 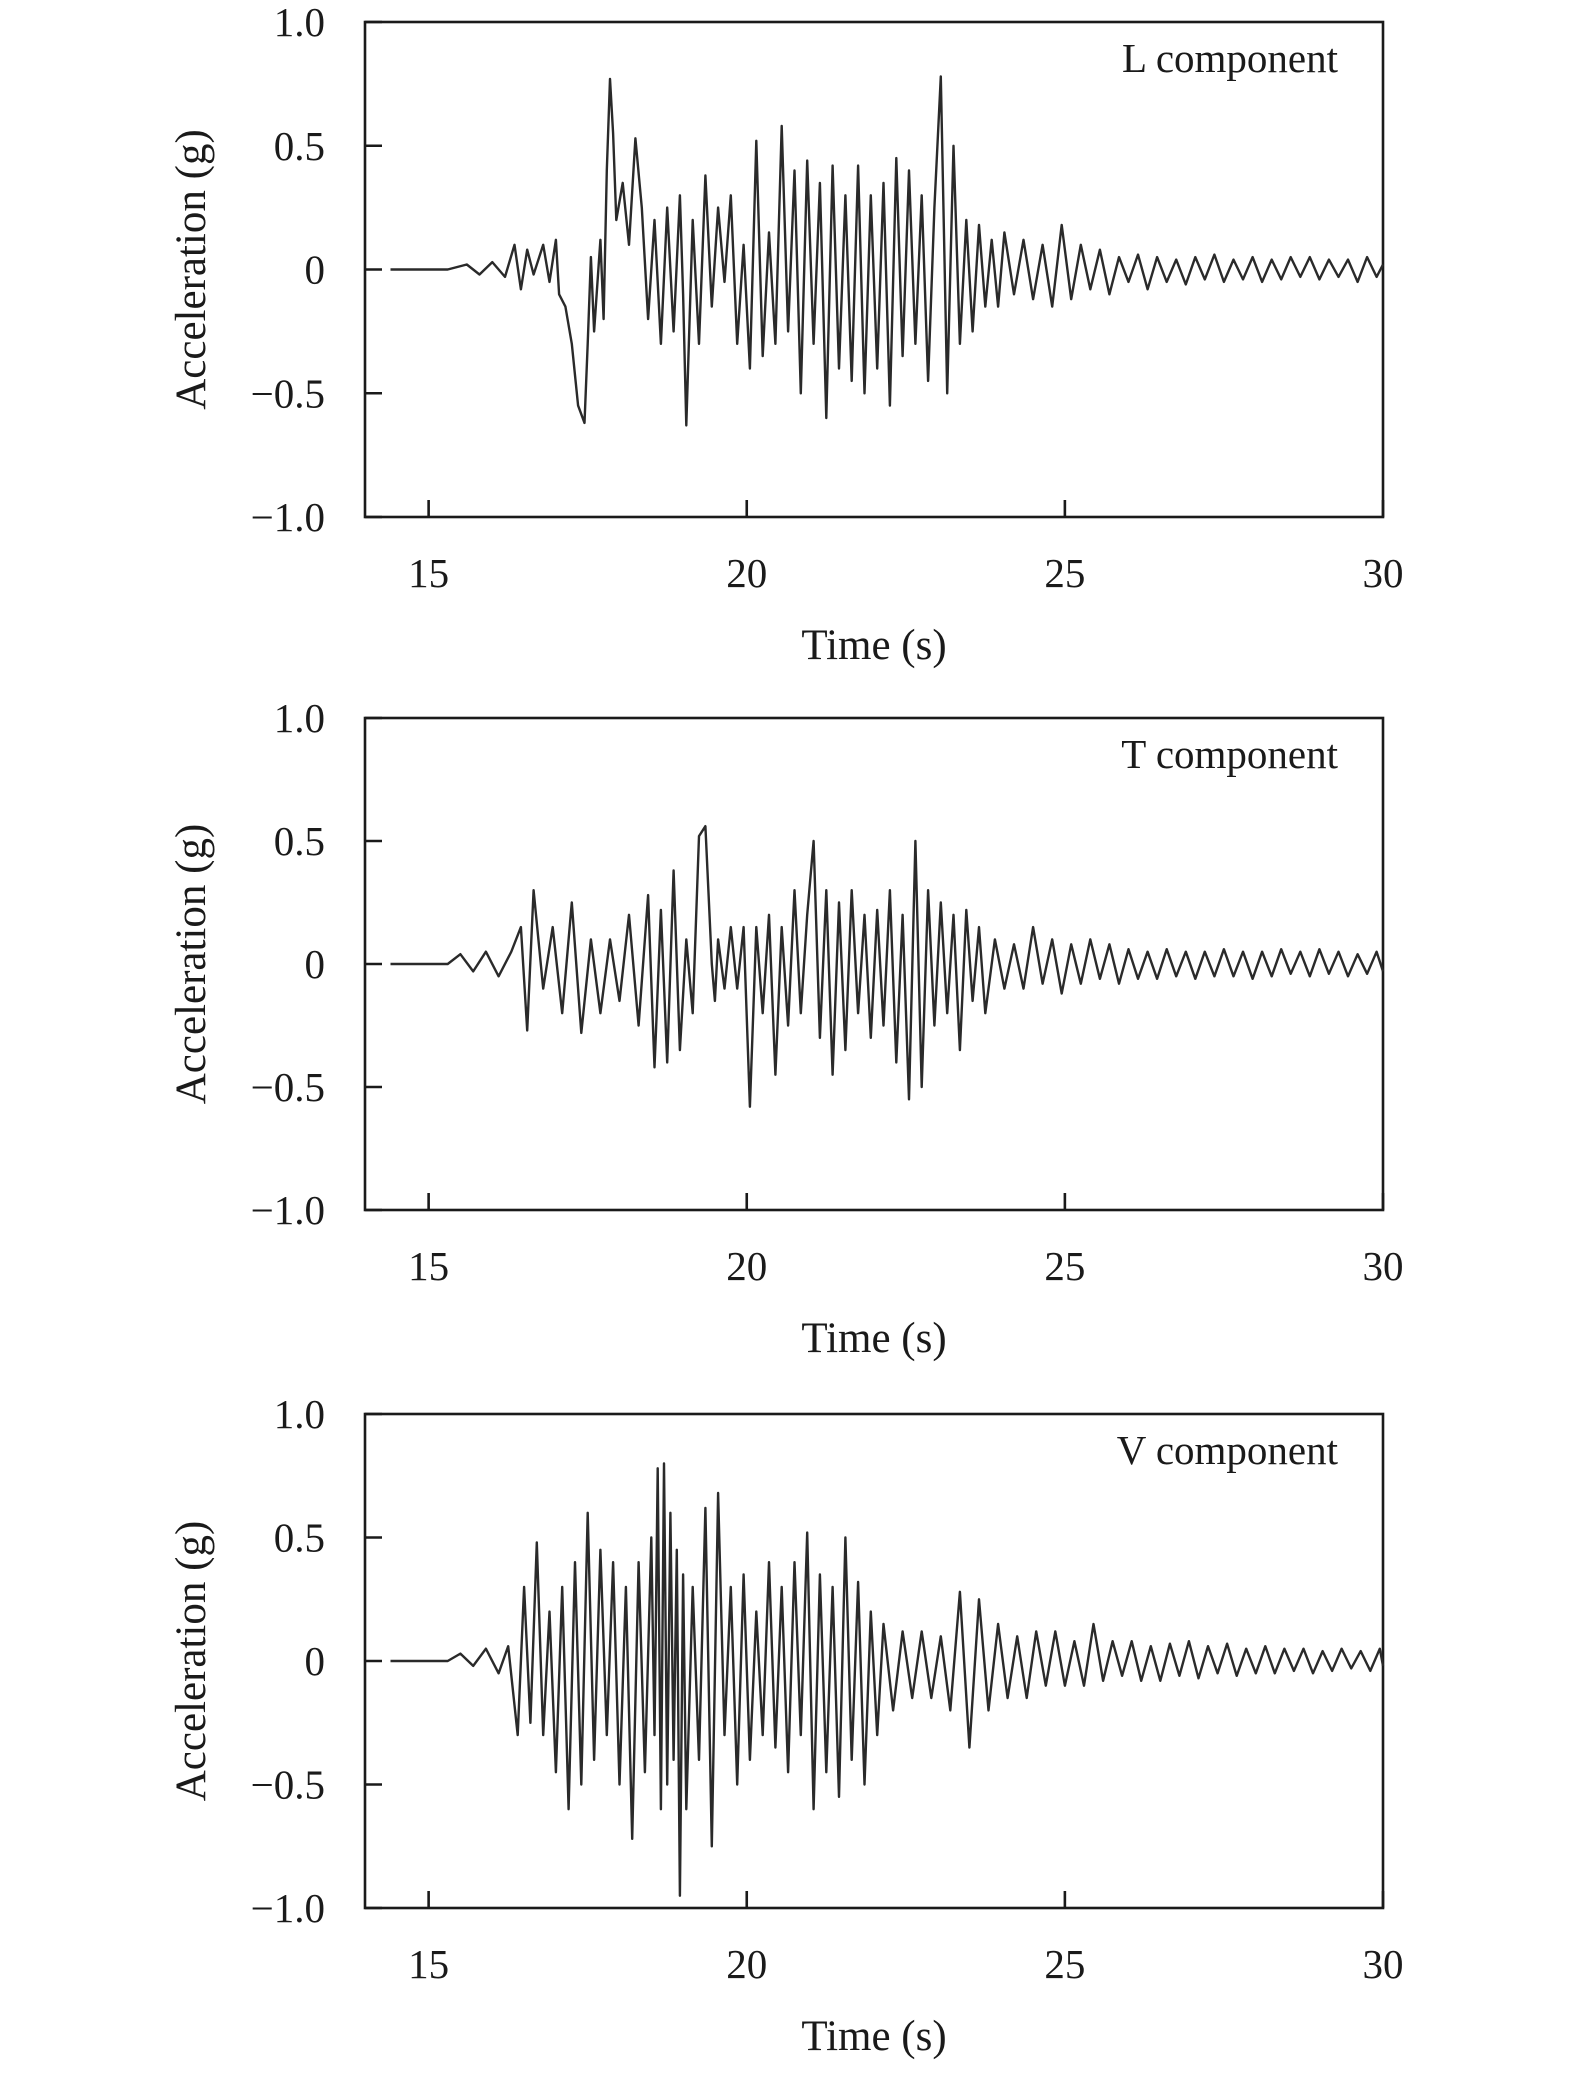 What do you see at coordinates (1229, 754) in the screenshot?
I see `component-label: T component` at bounding box center [1229, 754].